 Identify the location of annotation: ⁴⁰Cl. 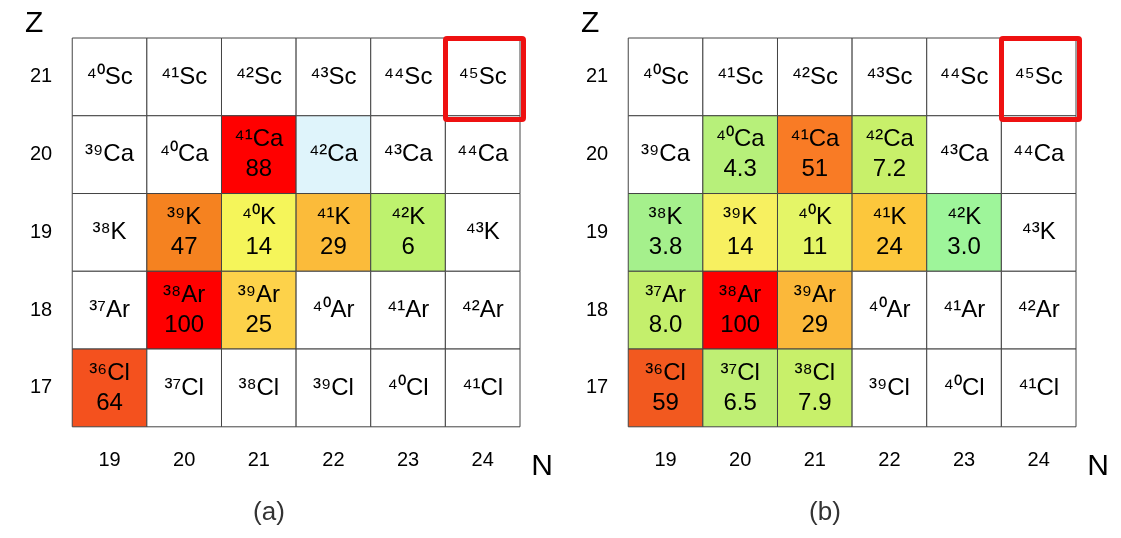
(408, 386).